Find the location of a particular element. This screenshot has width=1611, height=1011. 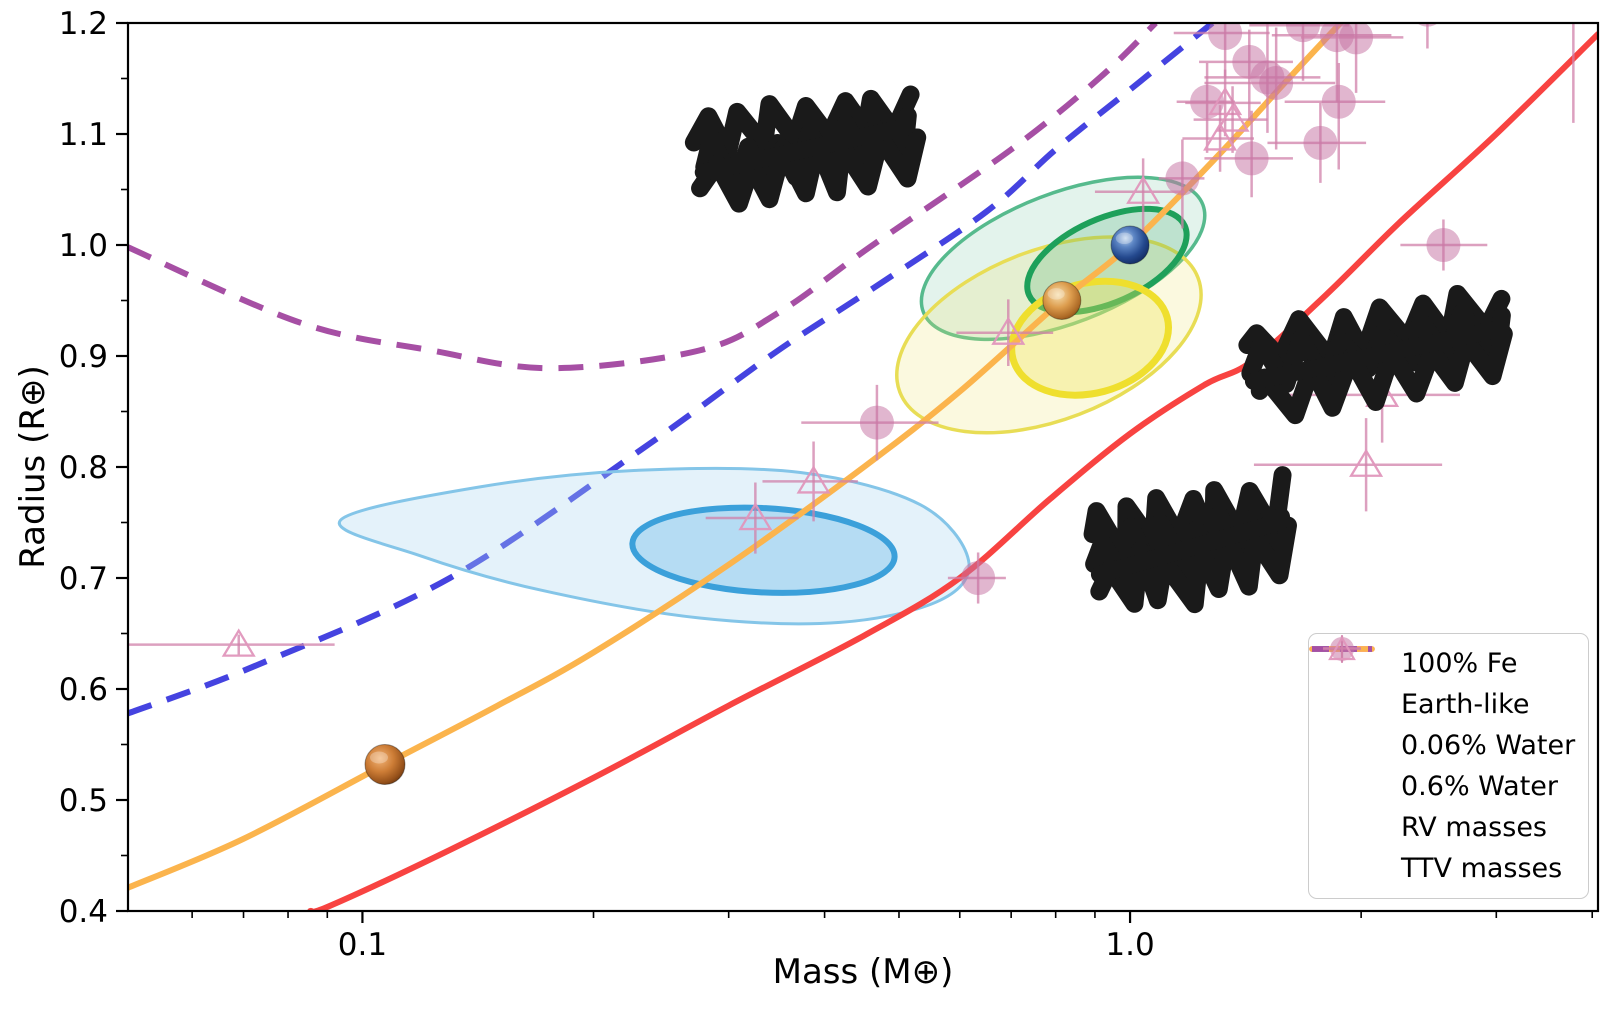

y-tick-label: 0.6 is located at coordinates (83, 690).